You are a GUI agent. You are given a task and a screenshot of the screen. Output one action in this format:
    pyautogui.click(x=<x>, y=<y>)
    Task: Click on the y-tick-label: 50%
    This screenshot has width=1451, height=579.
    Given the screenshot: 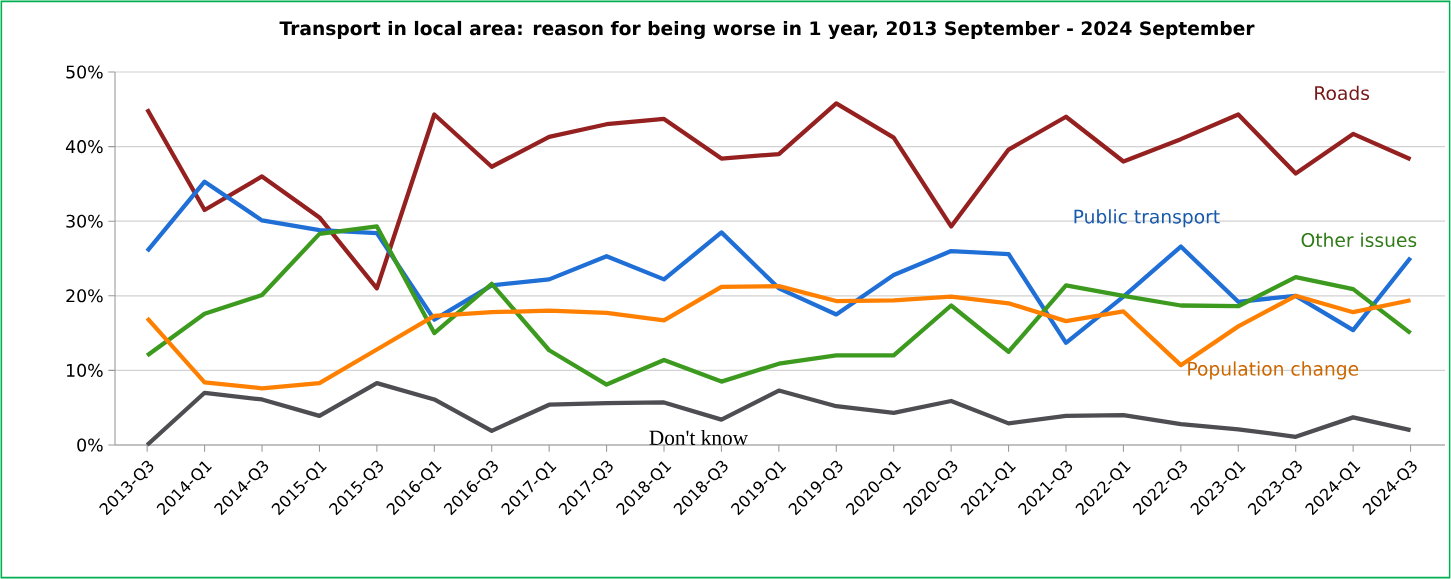 What is the action you would take?
    pyautogui.click(x=84, y=72)
    